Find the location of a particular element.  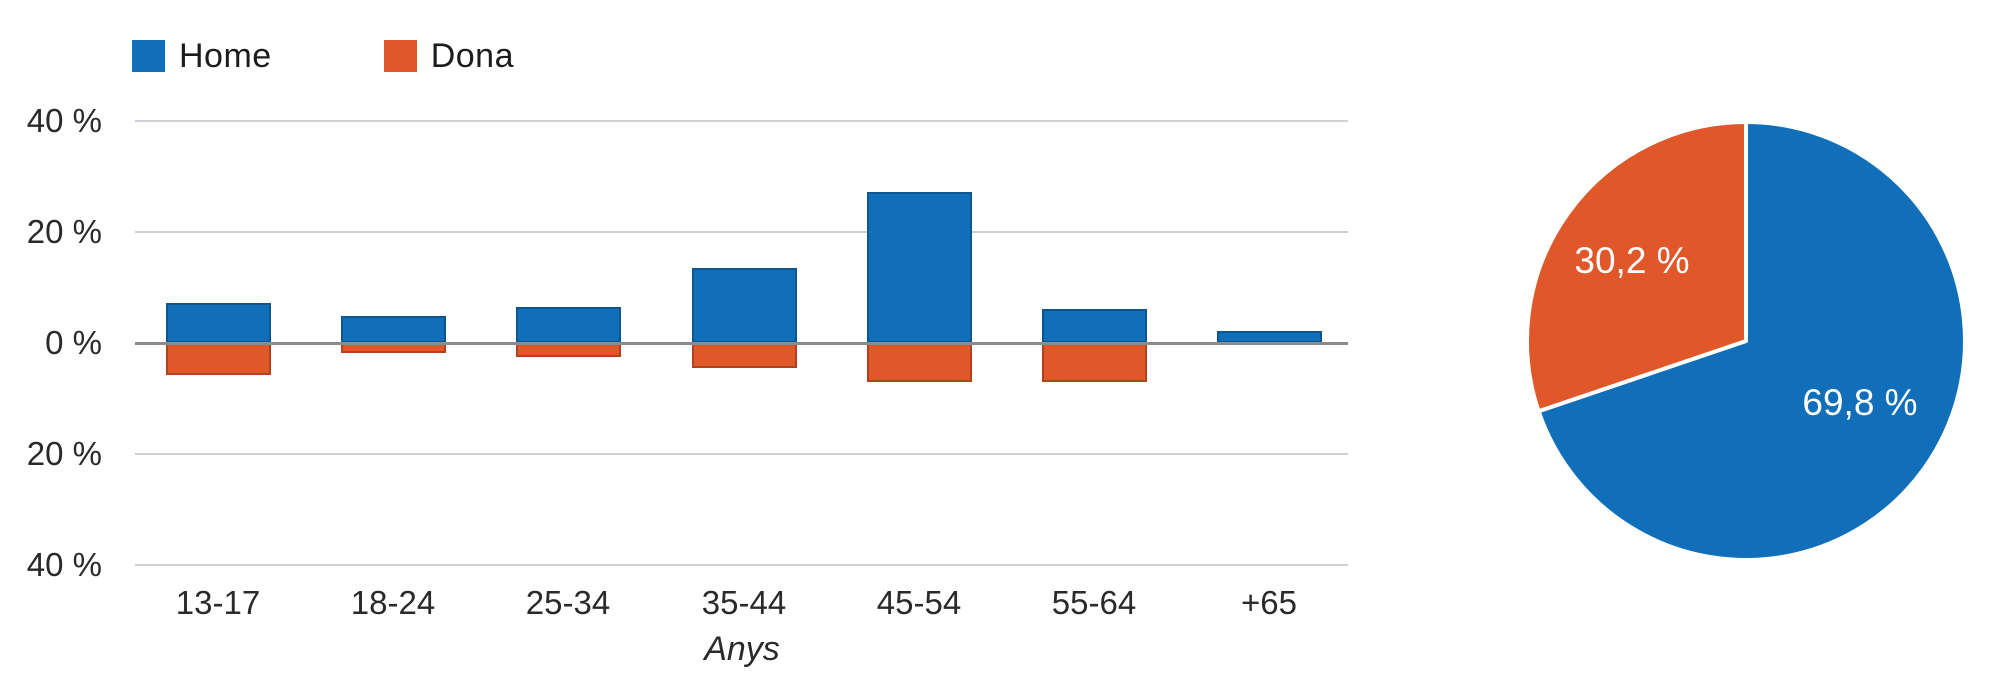

zero-axis-line is located at coordinates (741, 343).